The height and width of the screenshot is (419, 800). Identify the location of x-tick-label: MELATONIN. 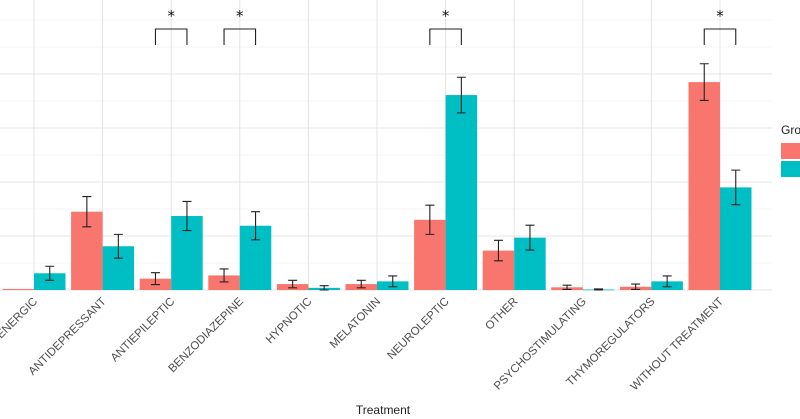
(355, 323).